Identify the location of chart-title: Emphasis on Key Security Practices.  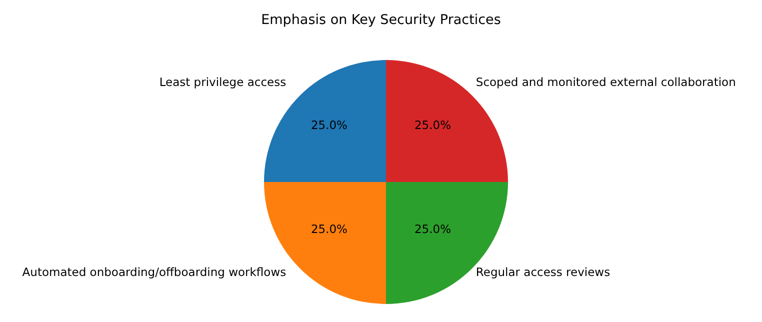
(381, 20).